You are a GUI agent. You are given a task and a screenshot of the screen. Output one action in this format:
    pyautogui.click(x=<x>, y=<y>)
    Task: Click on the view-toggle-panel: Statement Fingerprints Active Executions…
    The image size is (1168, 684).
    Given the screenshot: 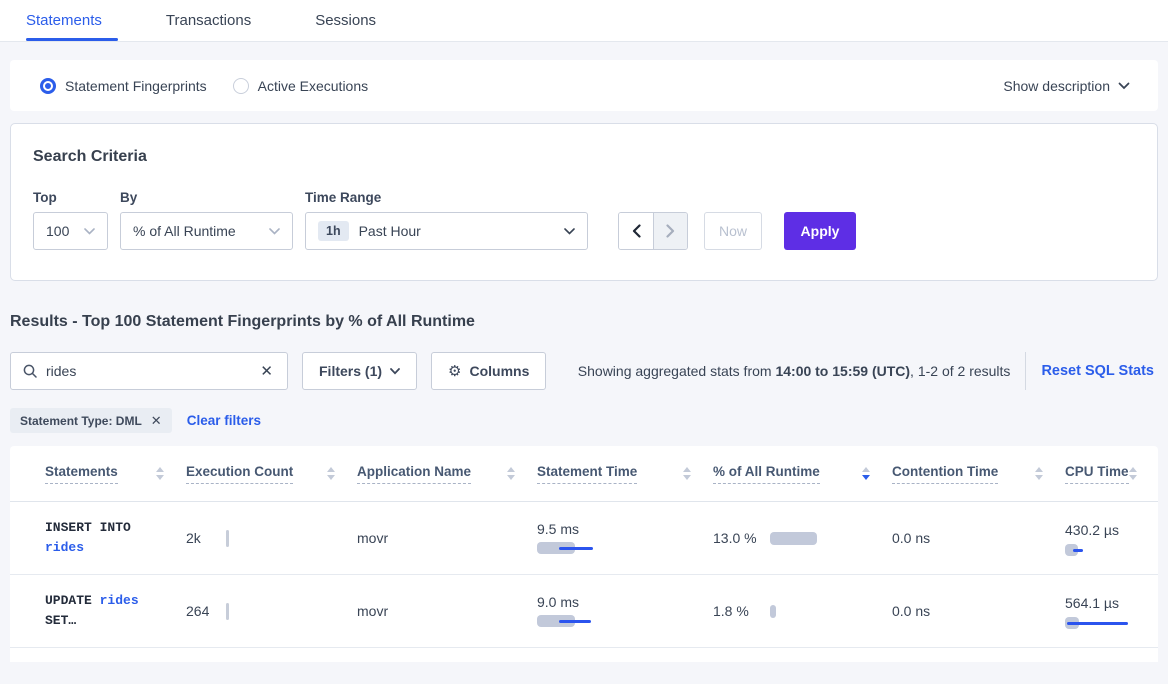 What is the action you would take?
    pyautogui.click(x=584, y=85)
    